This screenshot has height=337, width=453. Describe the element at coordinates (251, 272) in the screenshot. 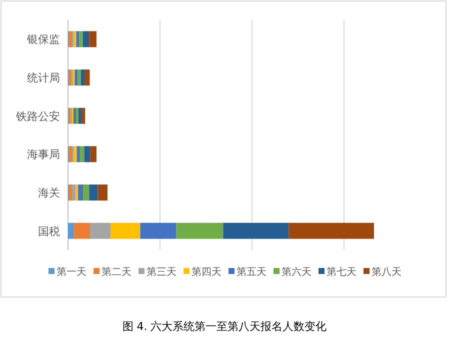

I see `legend-label: 第五天` at that location.